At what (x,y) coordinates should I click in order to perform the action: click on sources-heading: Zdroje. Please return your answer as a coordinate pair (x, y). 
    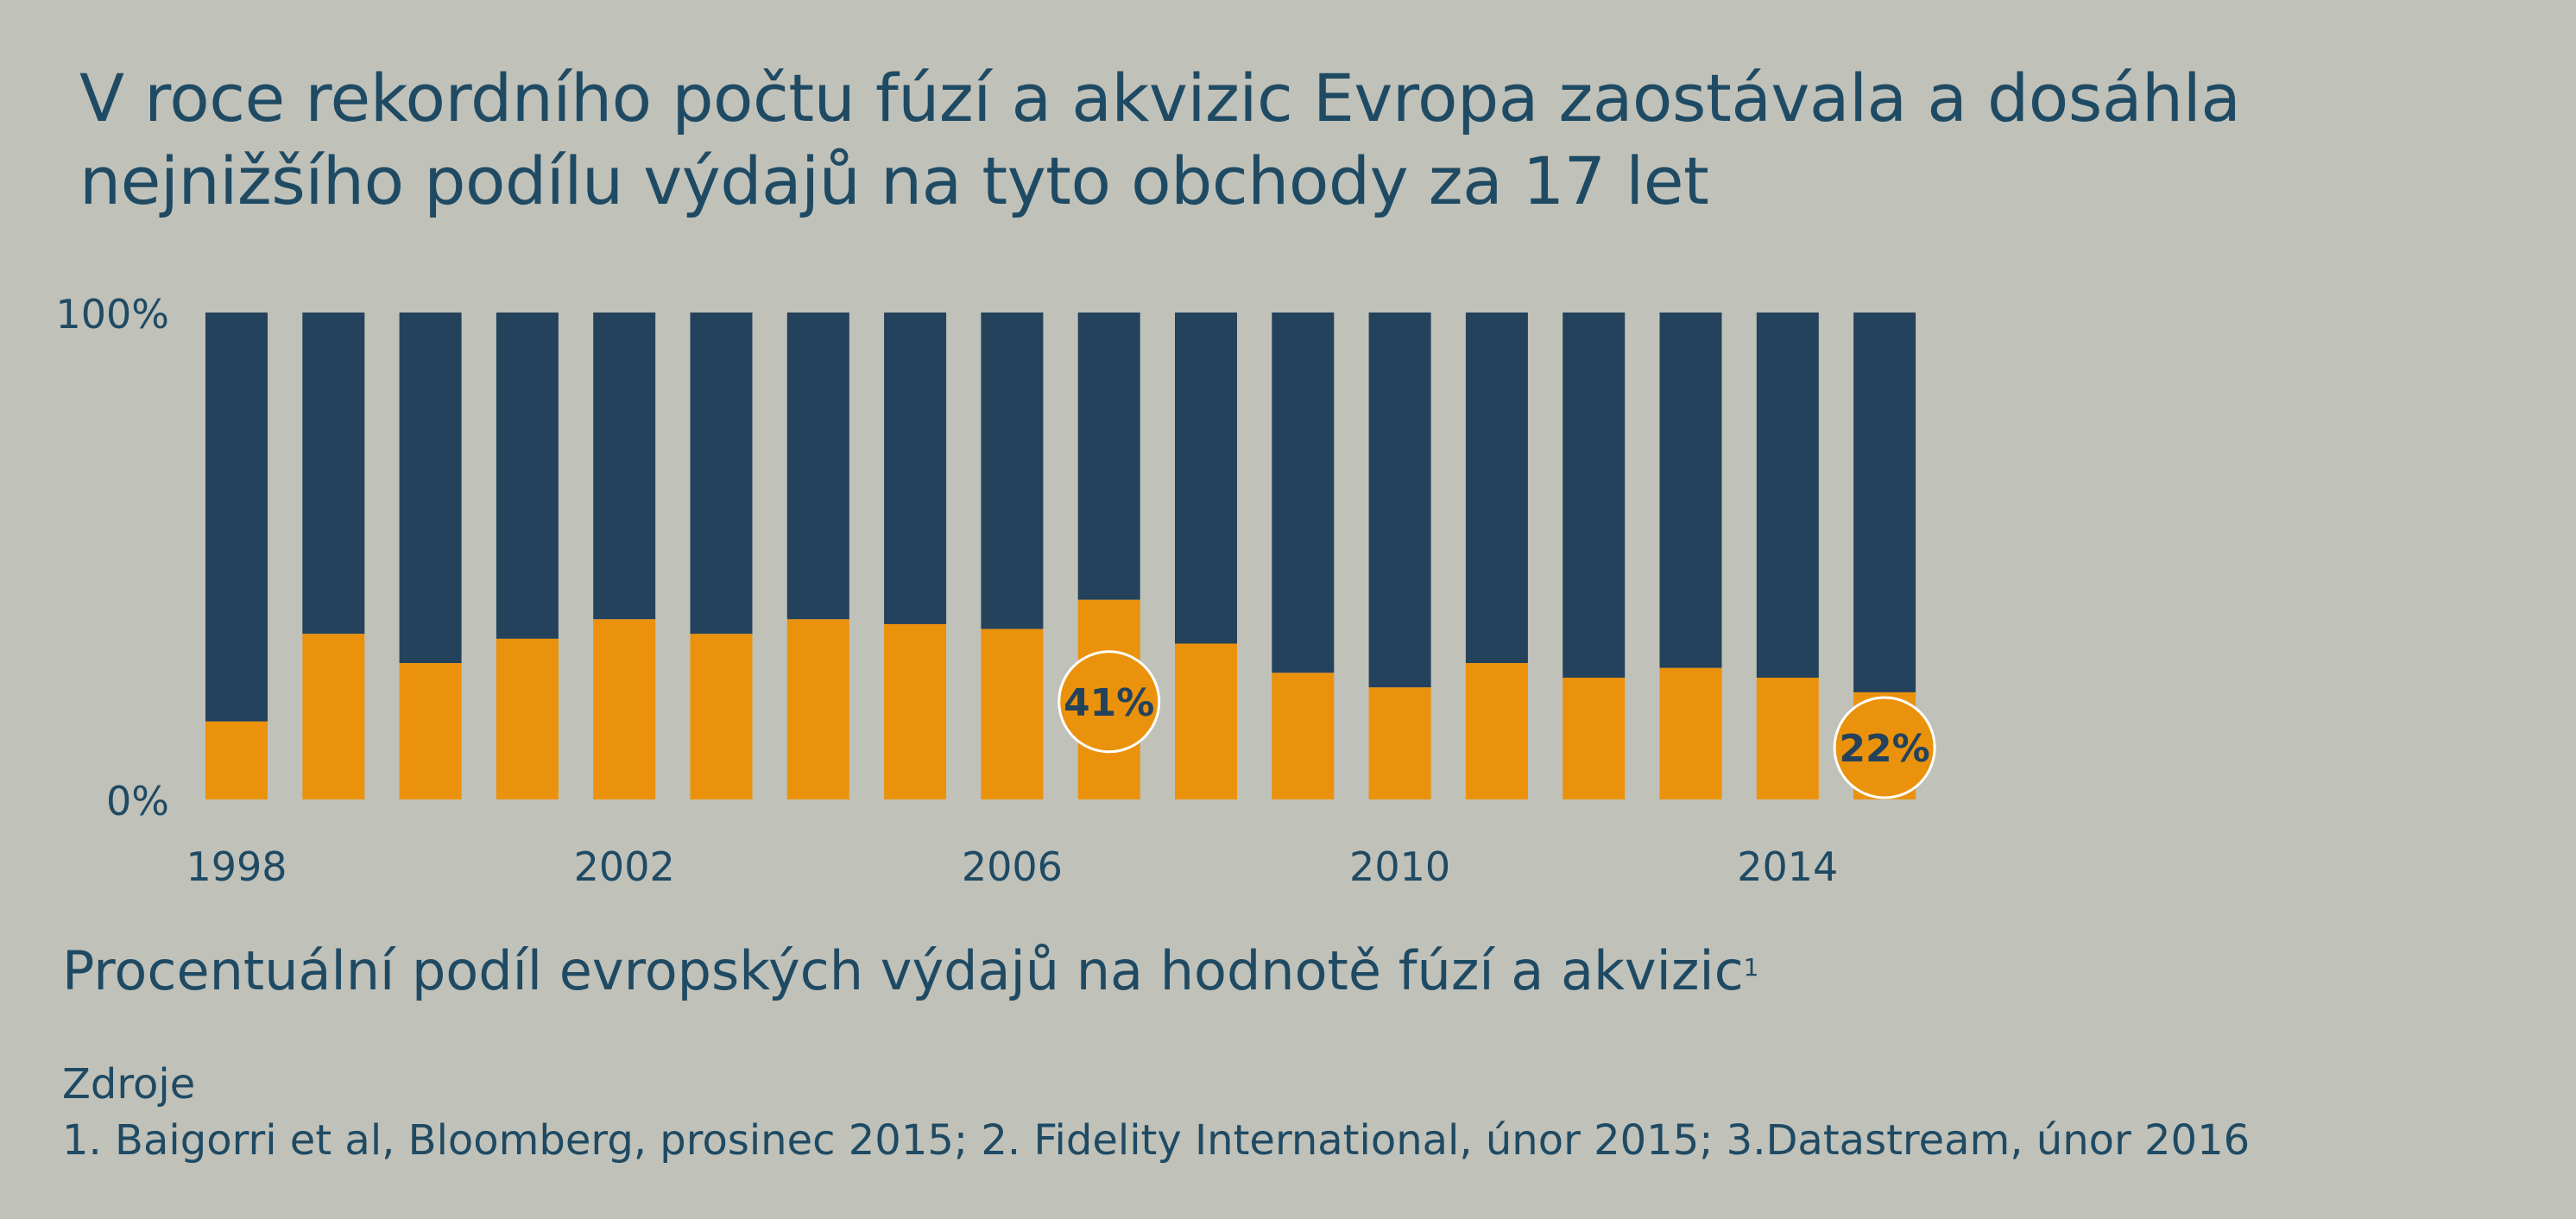
    Looking at the image, I should click on (129, 1084).